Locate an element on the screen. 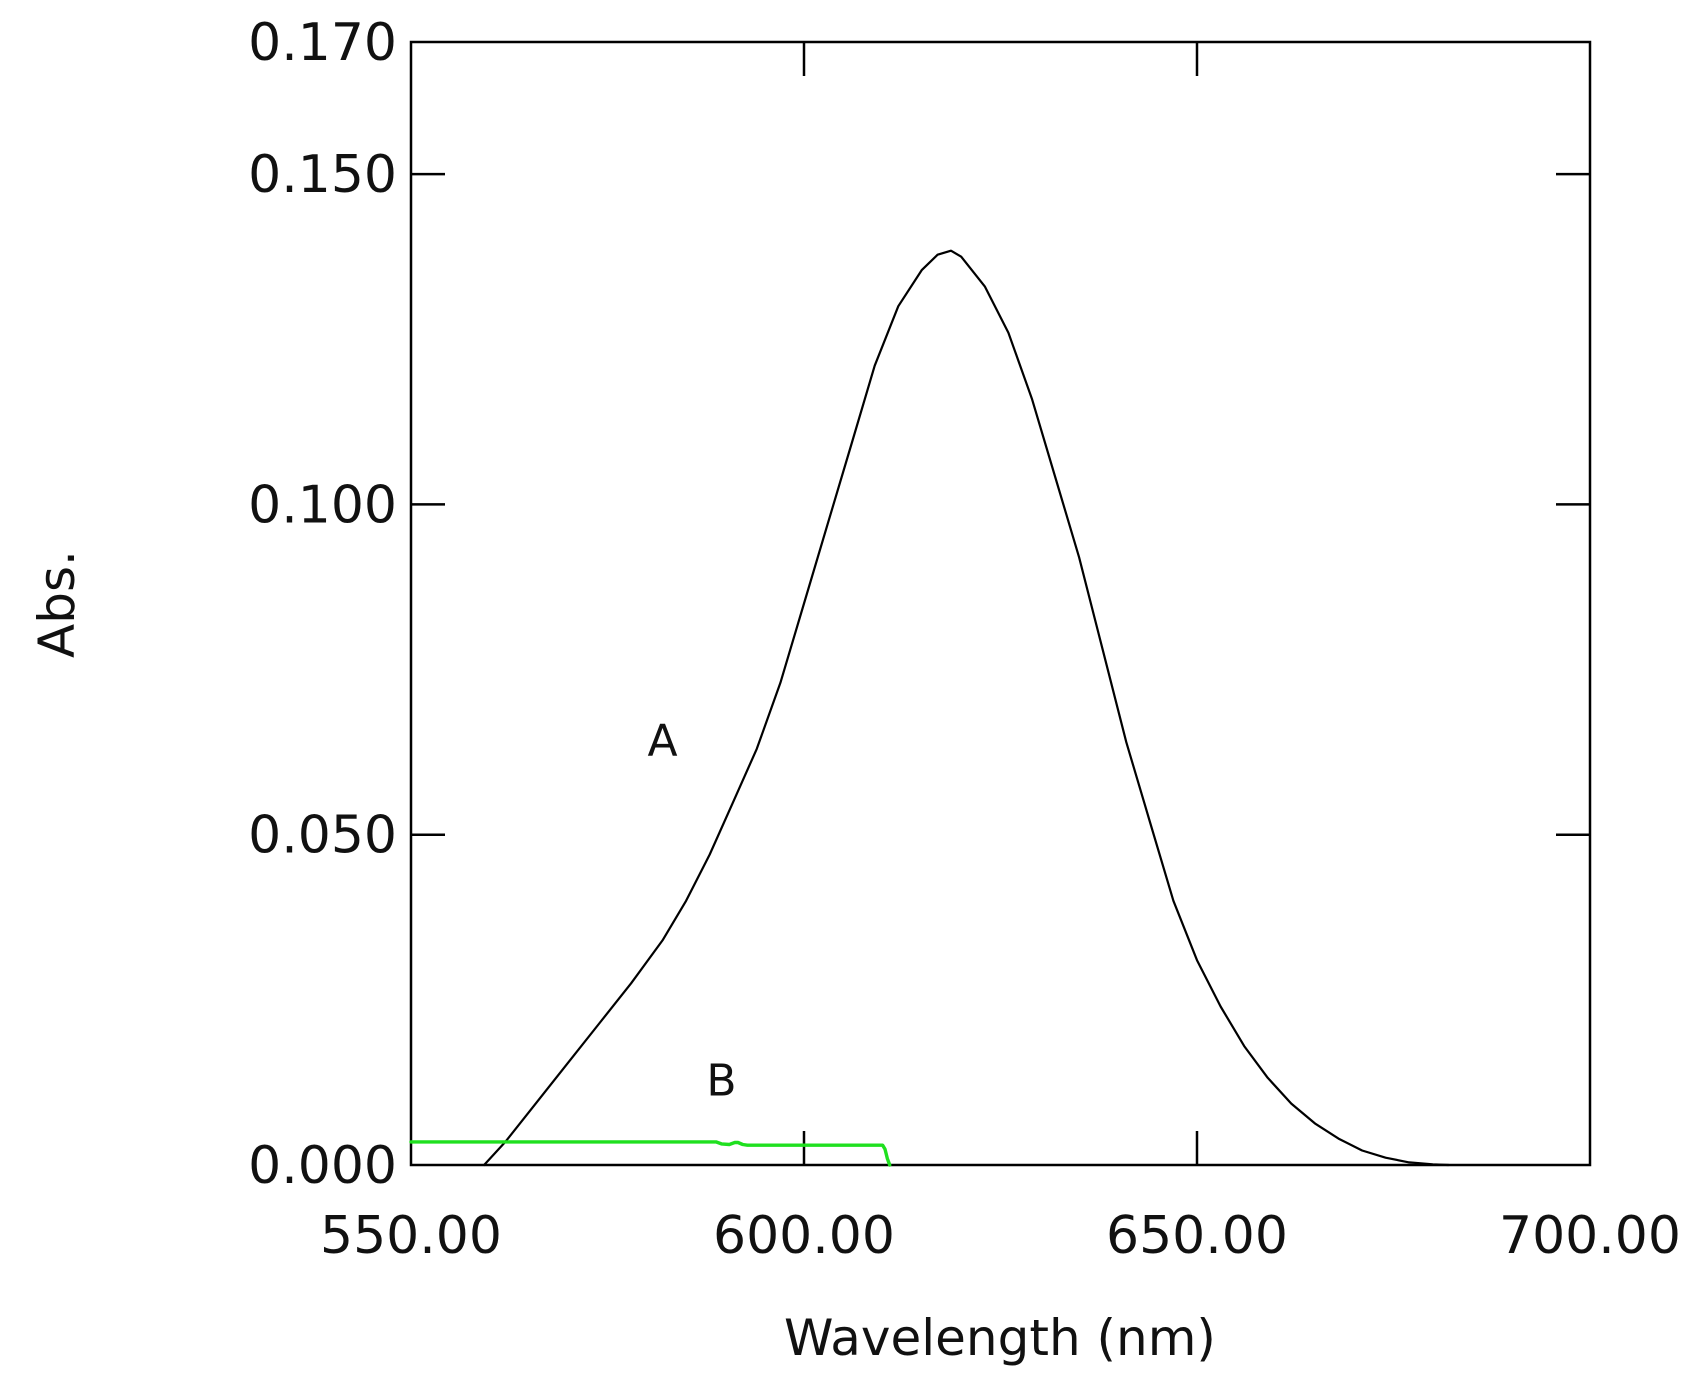  y-axis-label: Abs. is located at coordinates (57, 604).